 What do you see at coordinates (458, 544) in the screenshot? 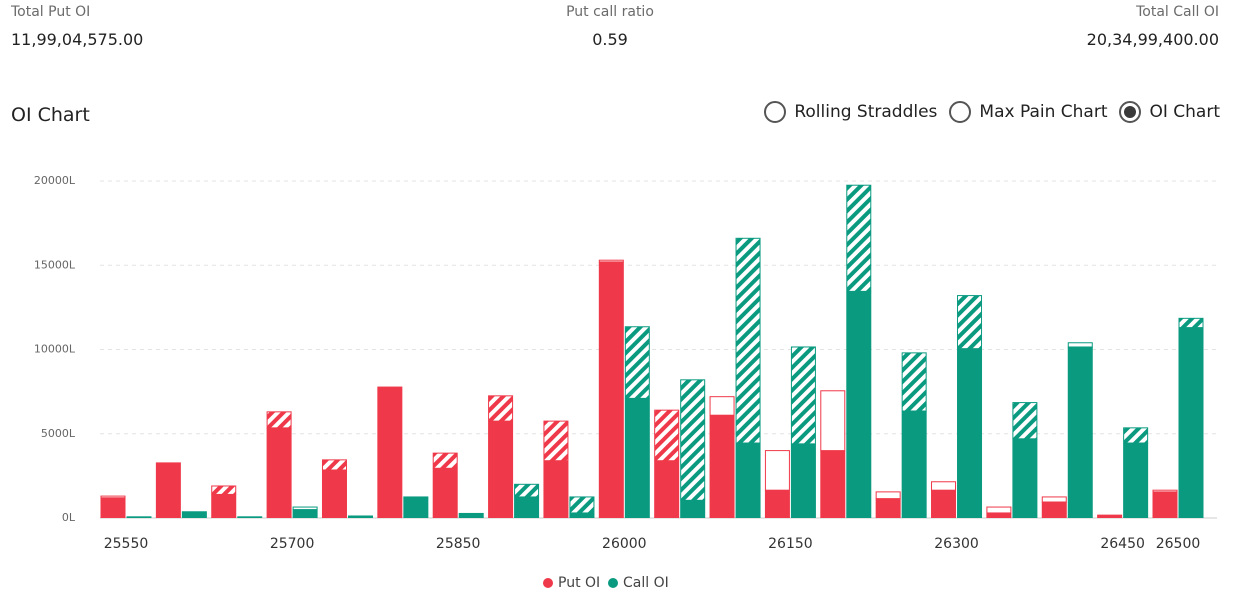
I see `x-tick-label: 25850` at bounding box center [458, 544].